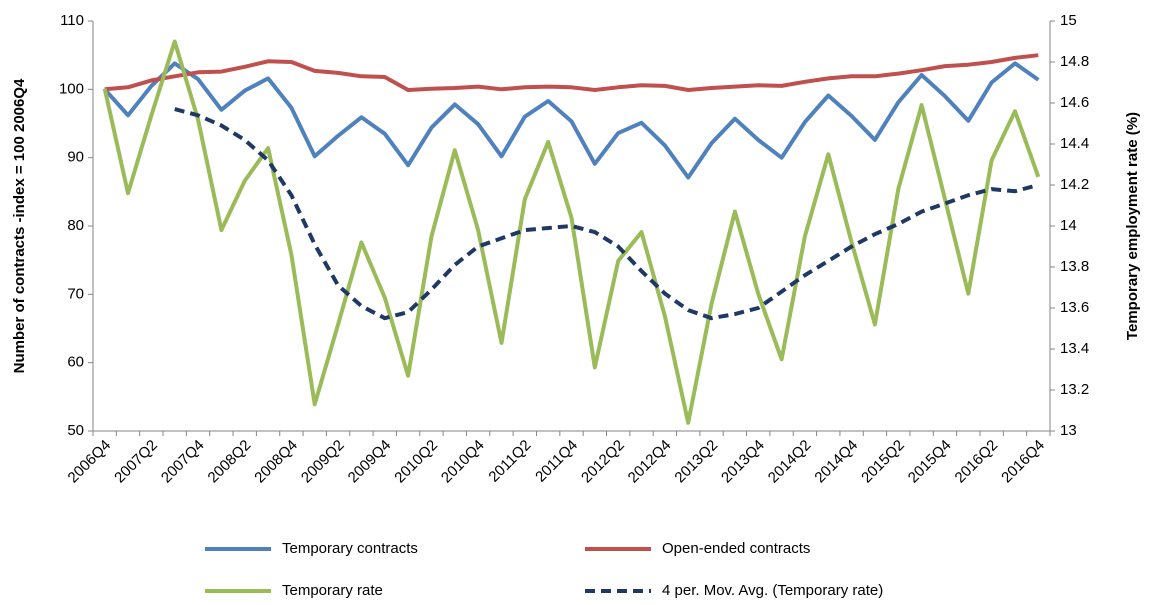  I want to click on y-tick-label: 90, so click(75, 157).